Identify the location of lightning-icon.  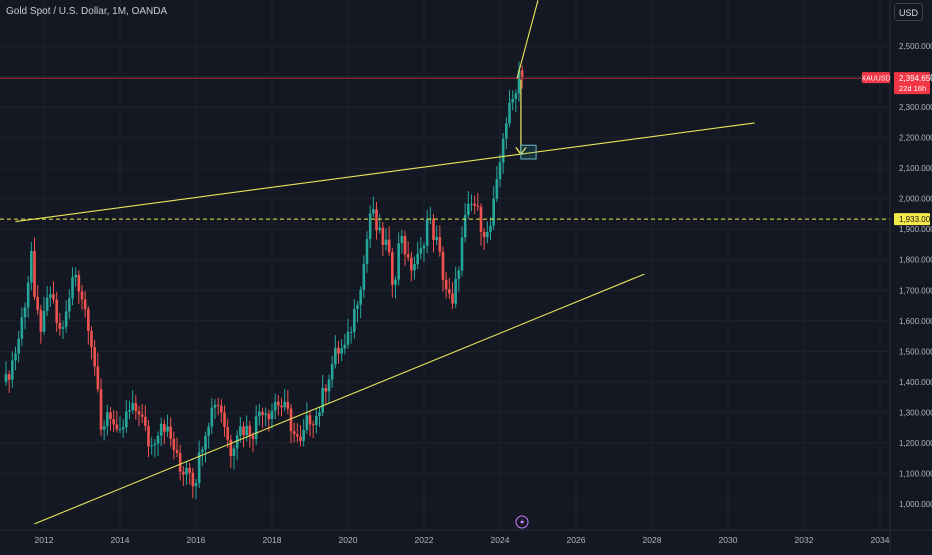
(522, 522).